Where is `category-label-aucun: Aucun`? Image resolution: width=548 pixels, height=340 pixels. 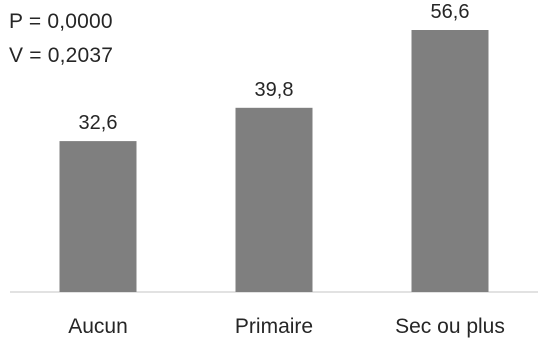
category-label-aucun: Aucun is located at coordinates (98, 326).